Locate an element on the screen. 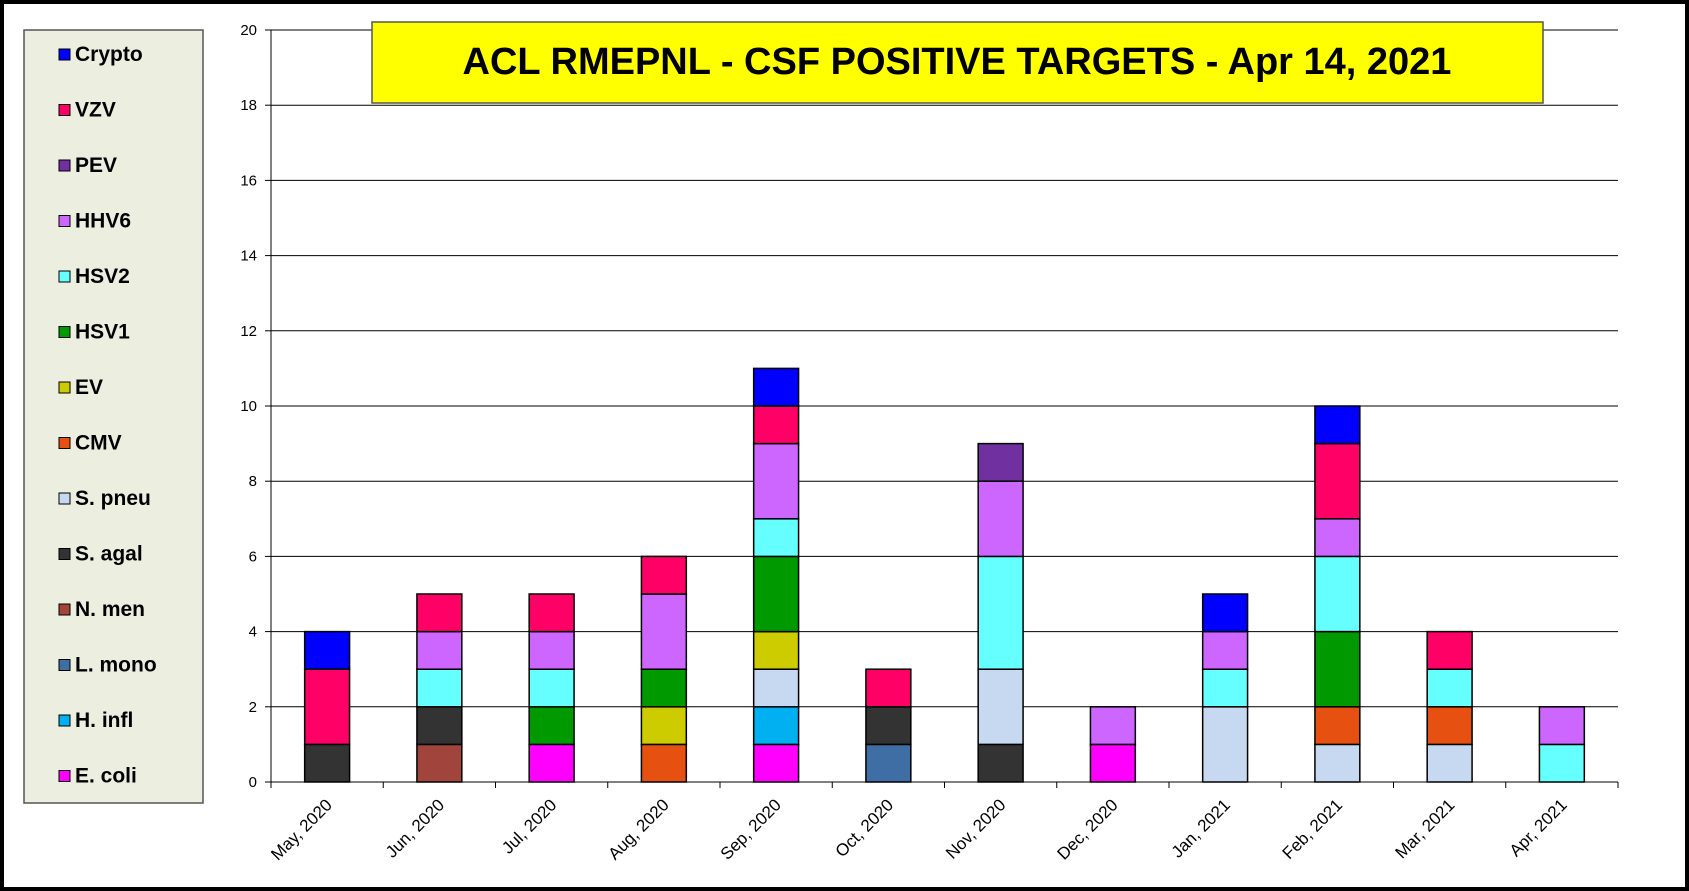 Image resolution: width=1689 pixels, height=891 pixels. legend-box is located at coordinates (113, 416).